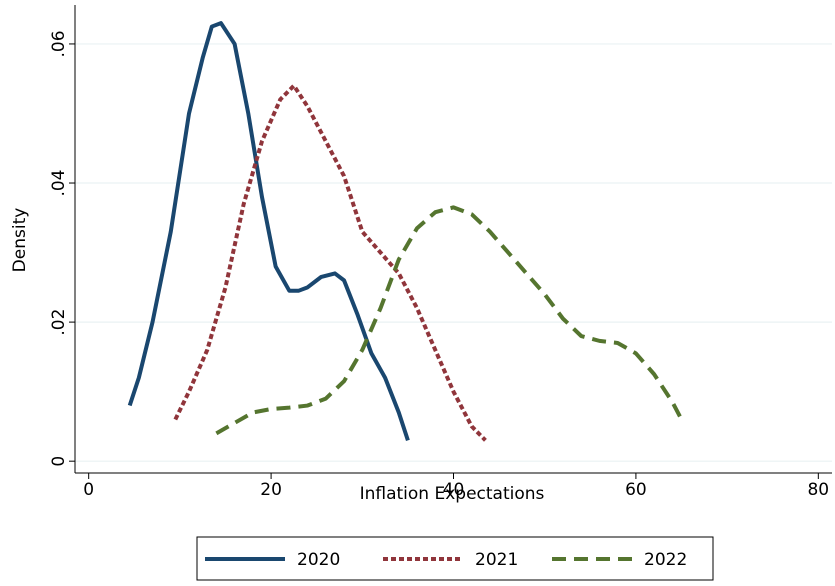 This screenshot has width=835, height=586. What do you see at coordinates (665, 560) in the screenshot?
I see `legend-label: 2022` at bounding box center [665, 560].